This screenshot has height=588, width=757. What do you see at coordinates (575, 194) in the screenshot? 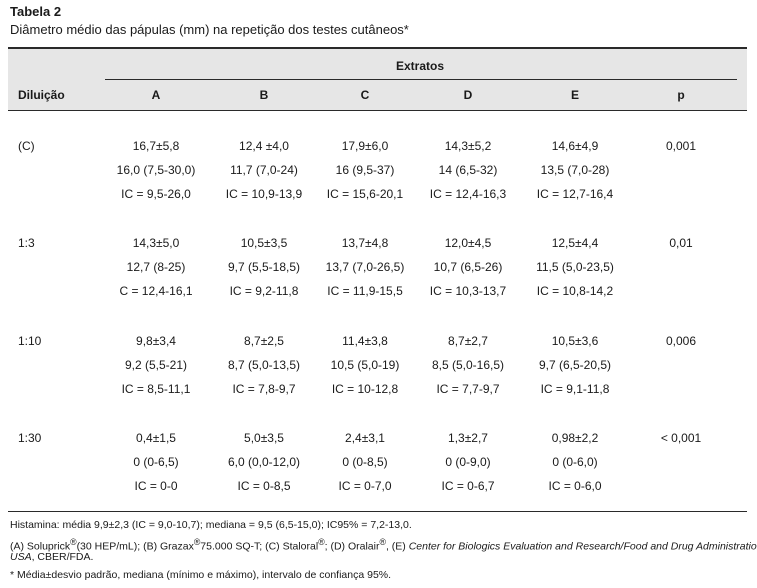
I see `table-cell-e: IC = 12,7-16,4` at bounding box center [575, 194].